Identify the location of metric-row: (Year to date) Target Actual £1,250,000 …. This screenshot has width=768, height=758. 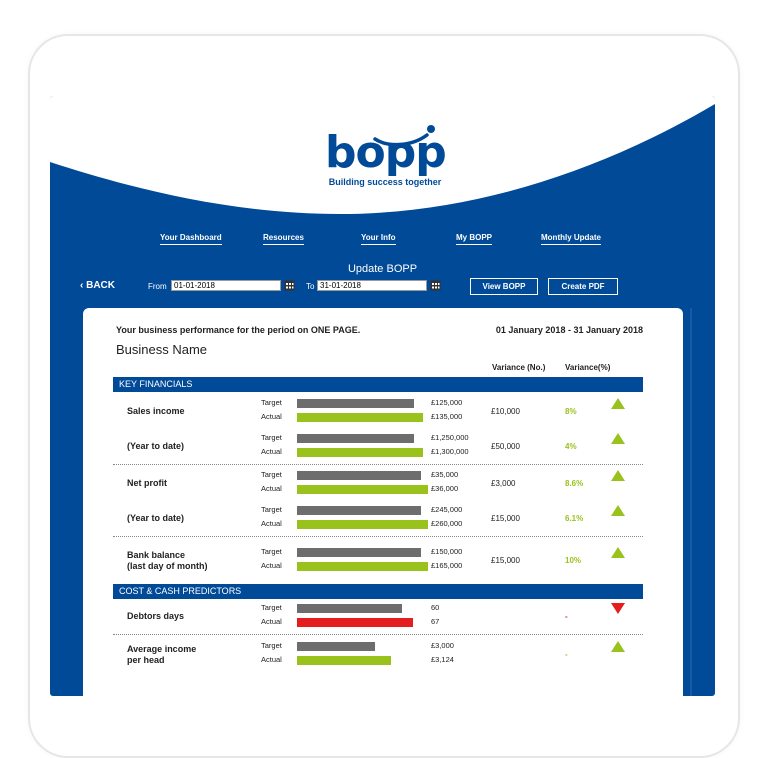
(378, 447).